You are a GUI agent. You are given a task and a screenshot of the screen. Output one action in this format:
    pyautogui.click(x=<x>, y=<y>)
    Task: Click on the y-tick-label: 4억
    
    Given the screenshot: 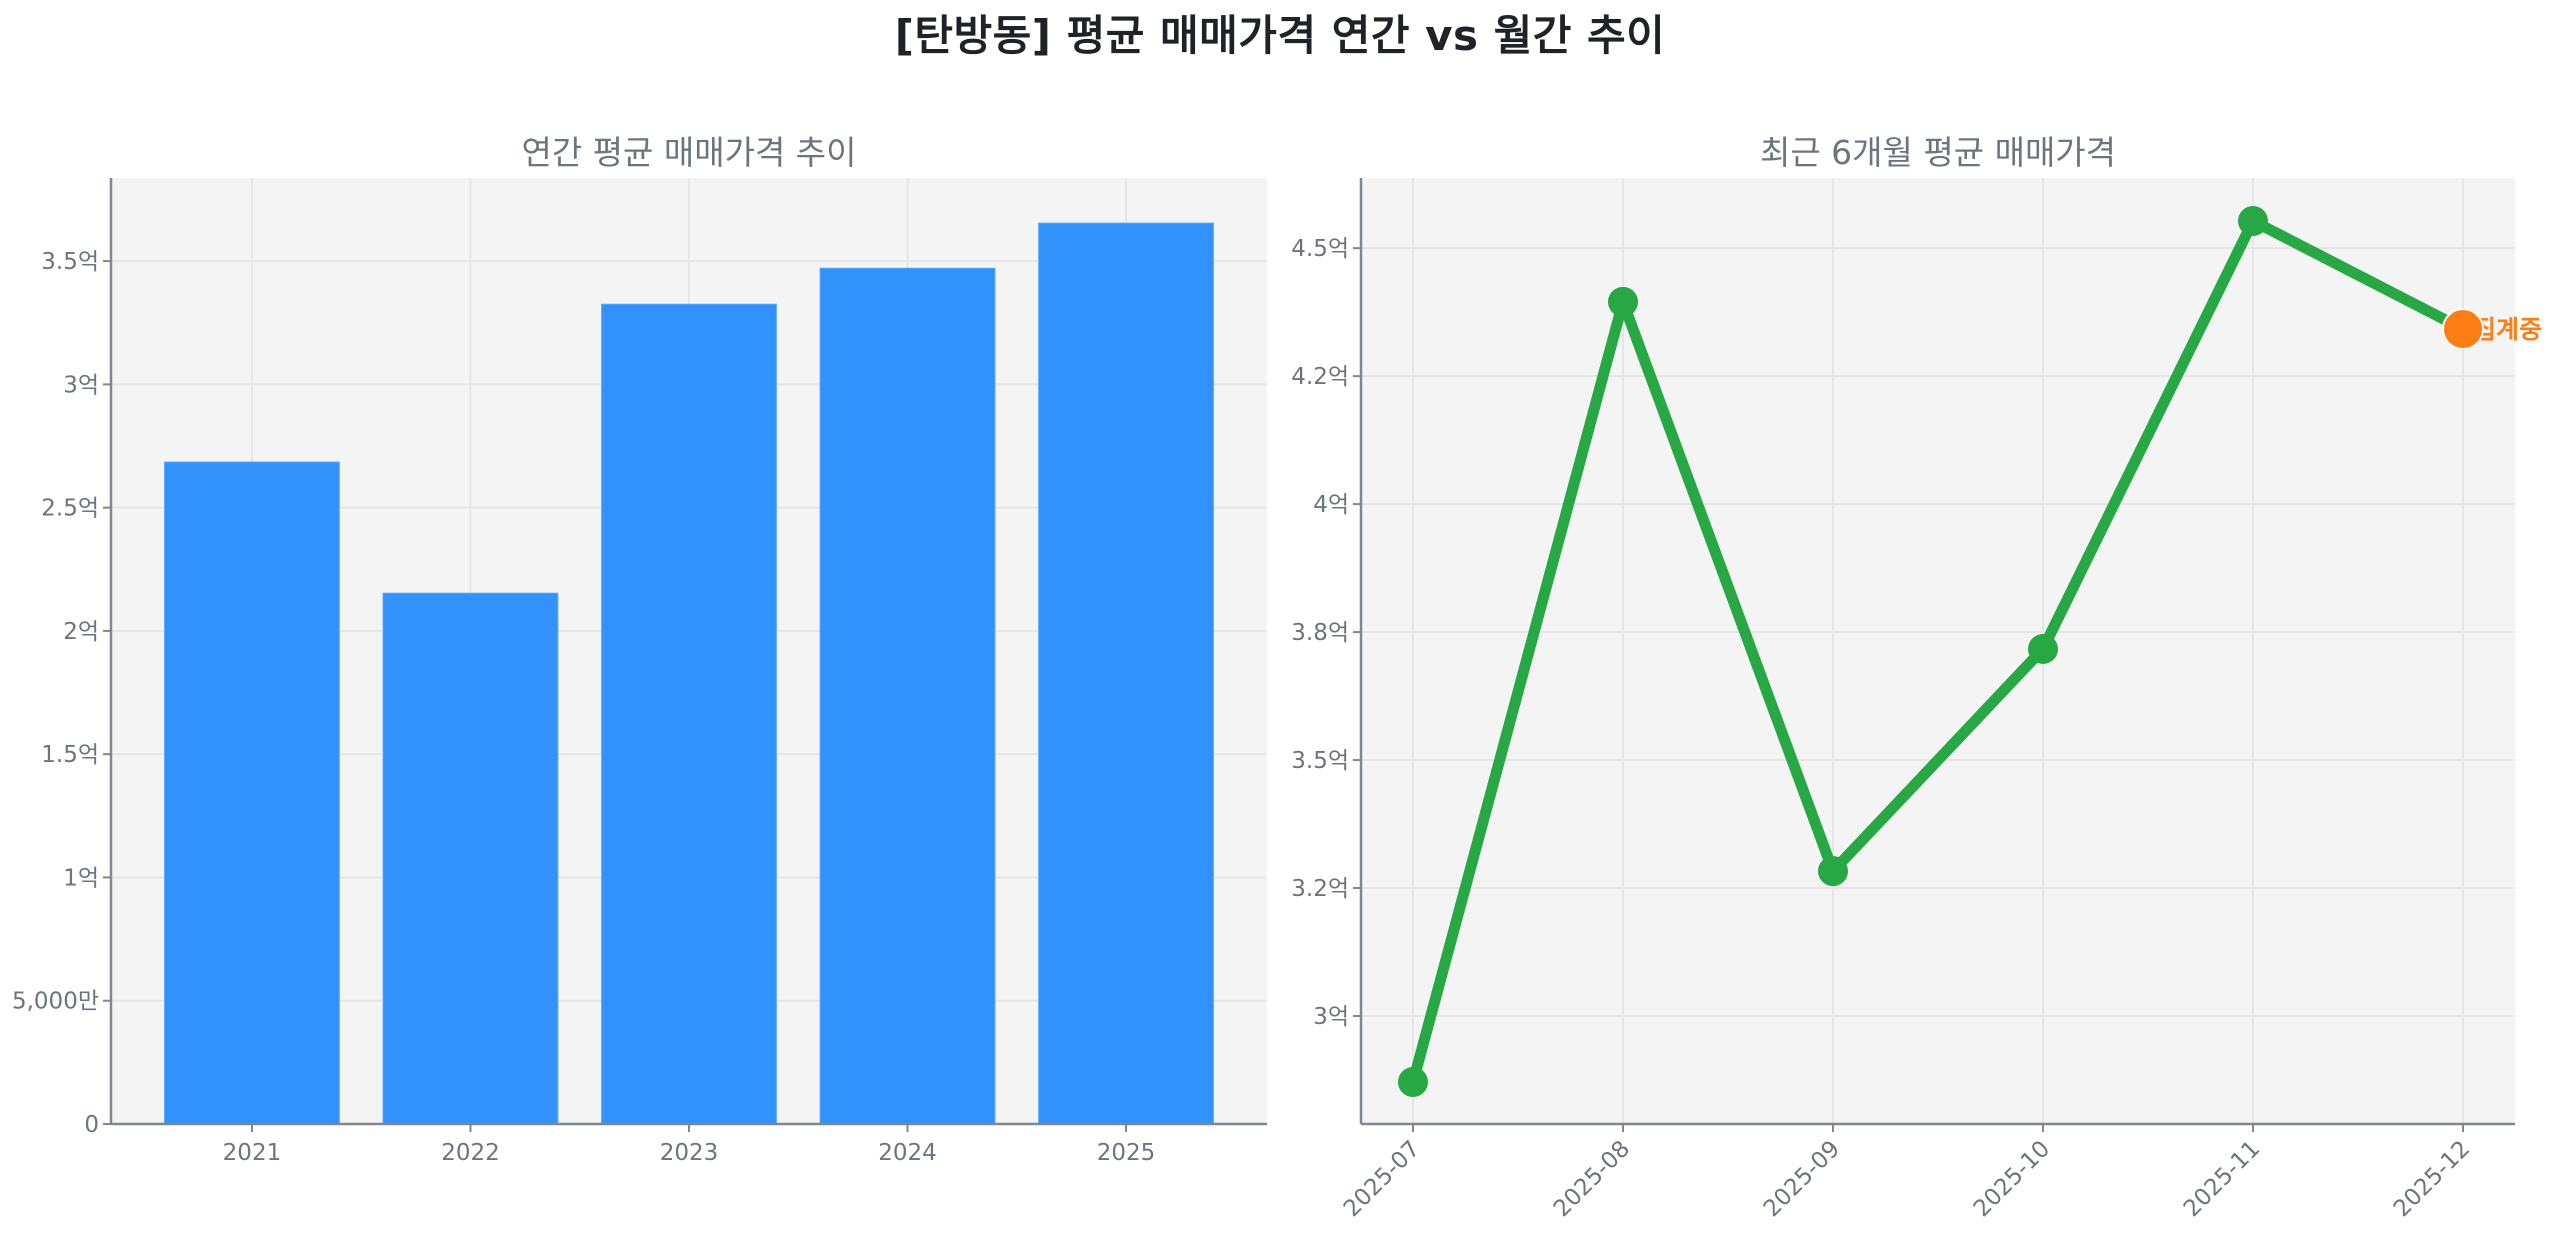 What is the action you would take?
    pyautogui.click(x=1331, y=505)
    